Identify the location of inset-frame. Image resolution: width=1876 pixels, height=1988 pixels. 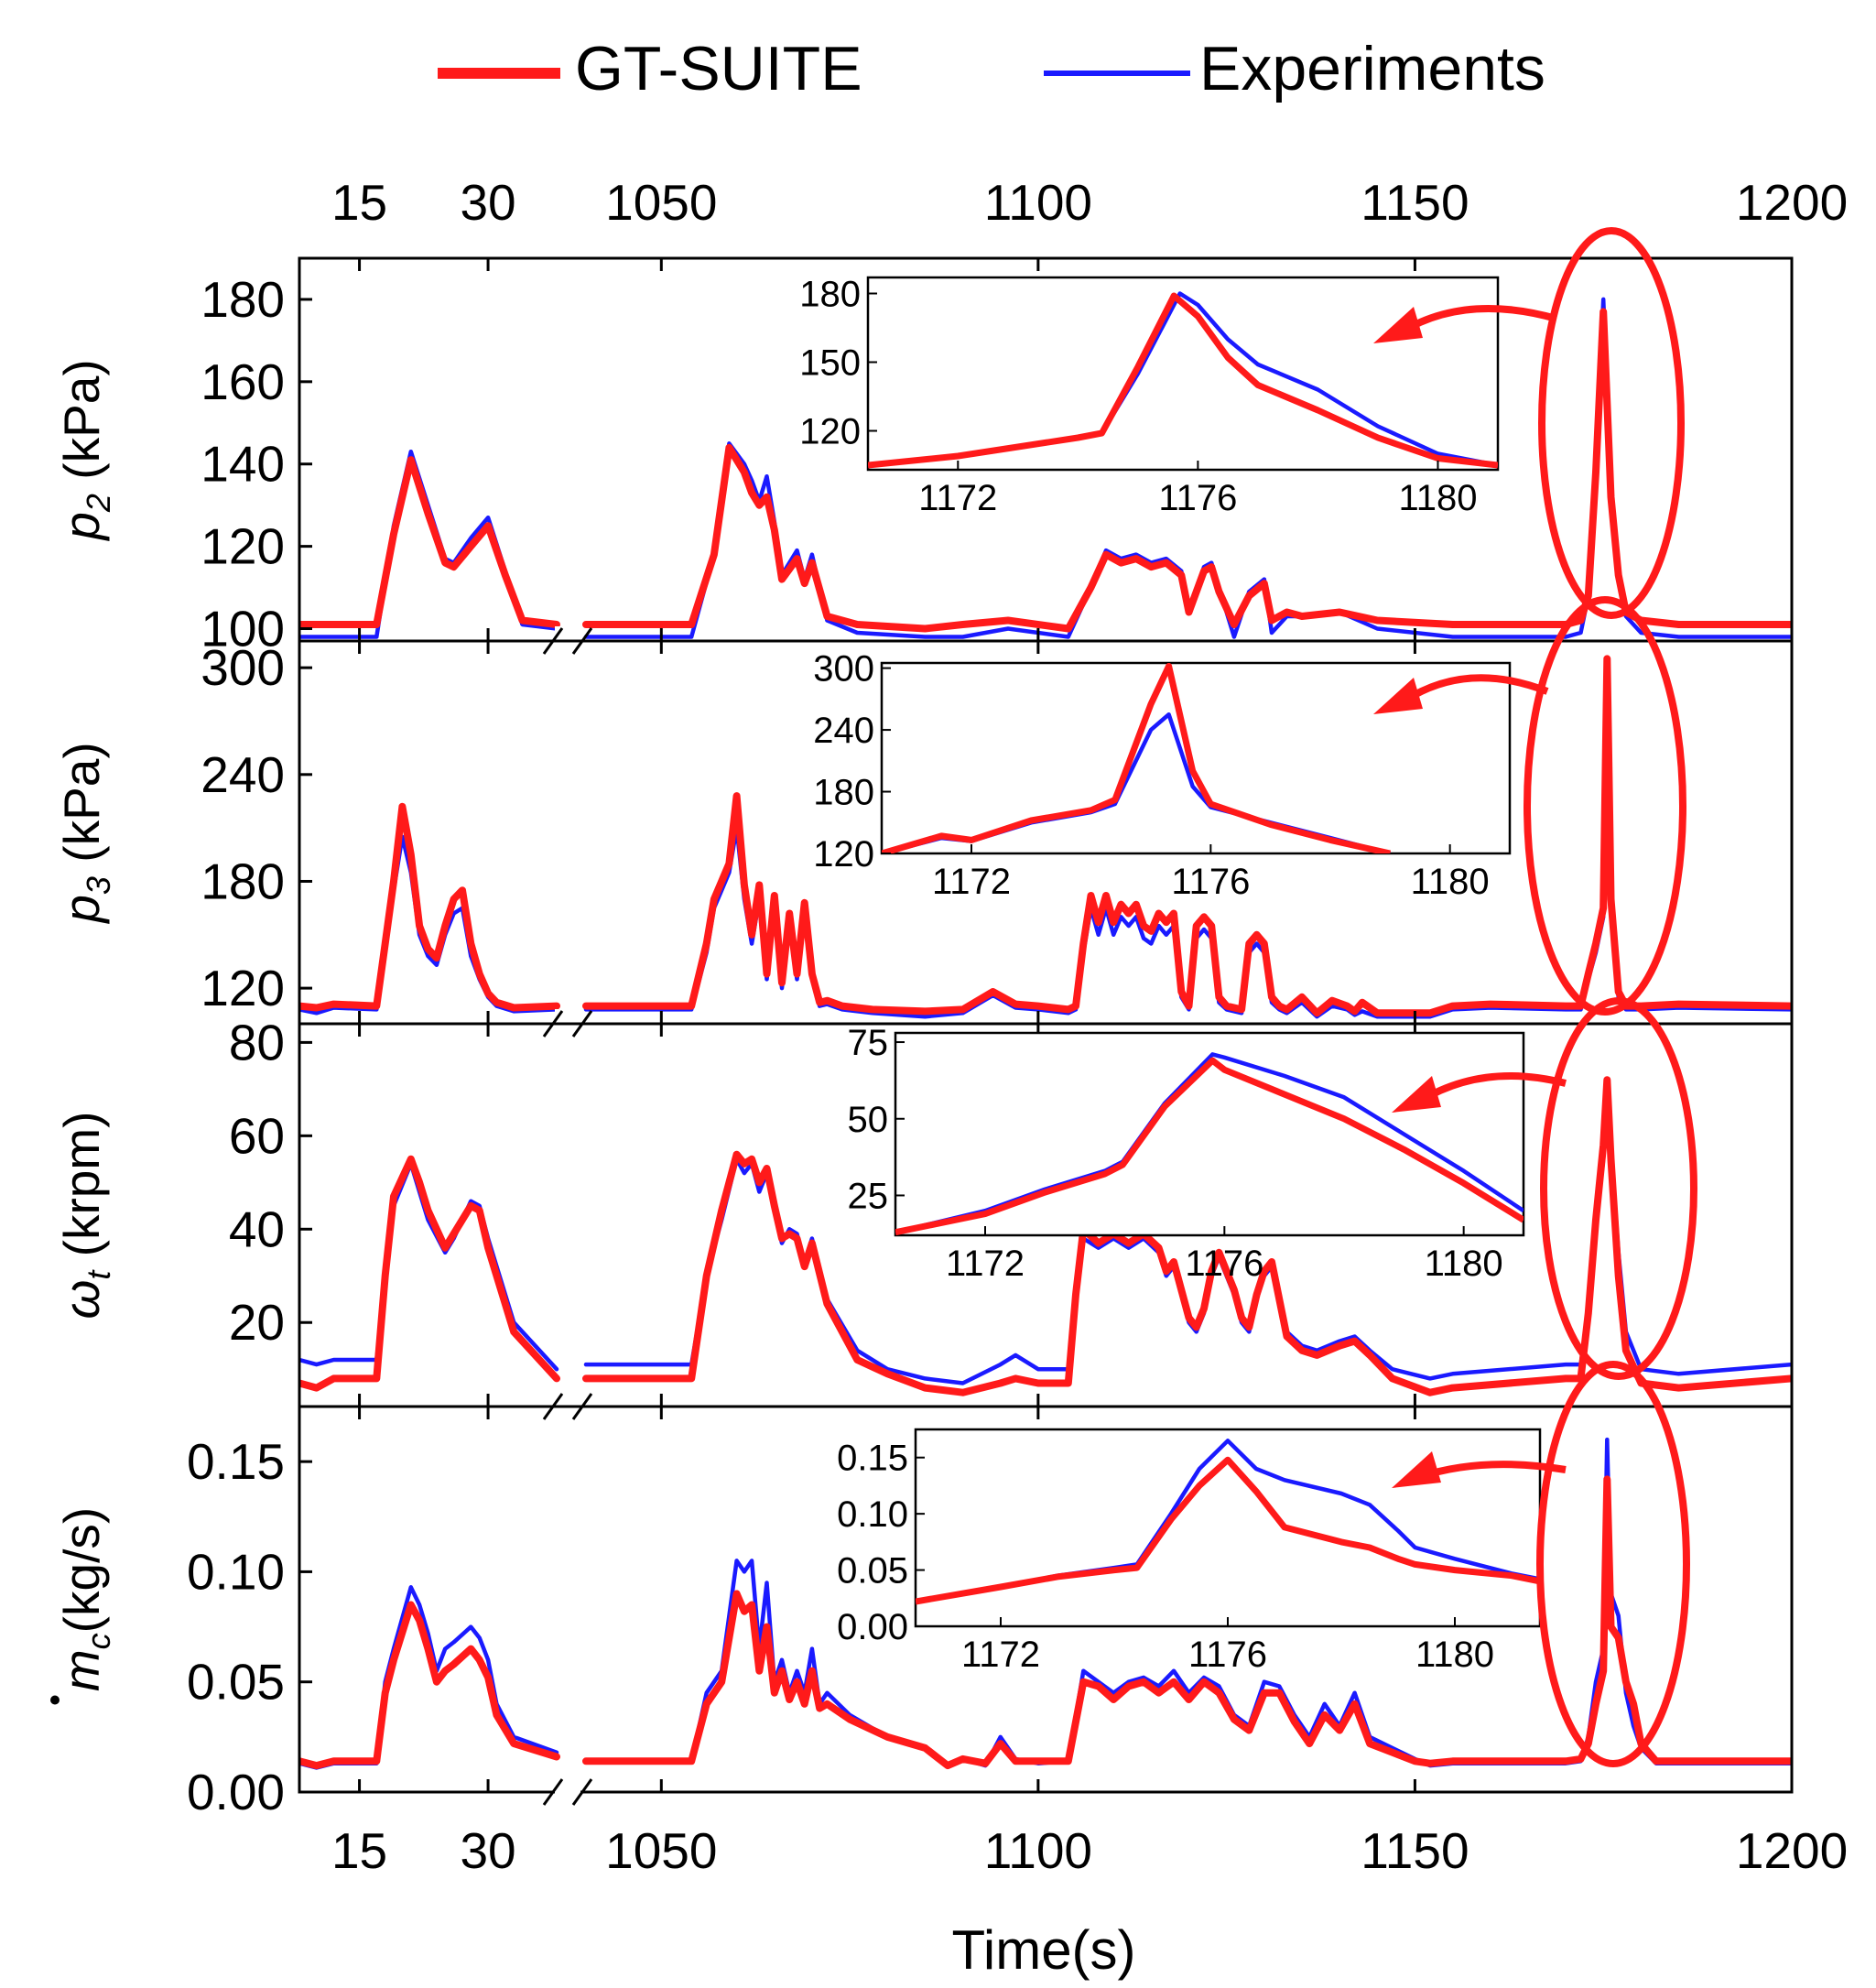
(1183, 374).